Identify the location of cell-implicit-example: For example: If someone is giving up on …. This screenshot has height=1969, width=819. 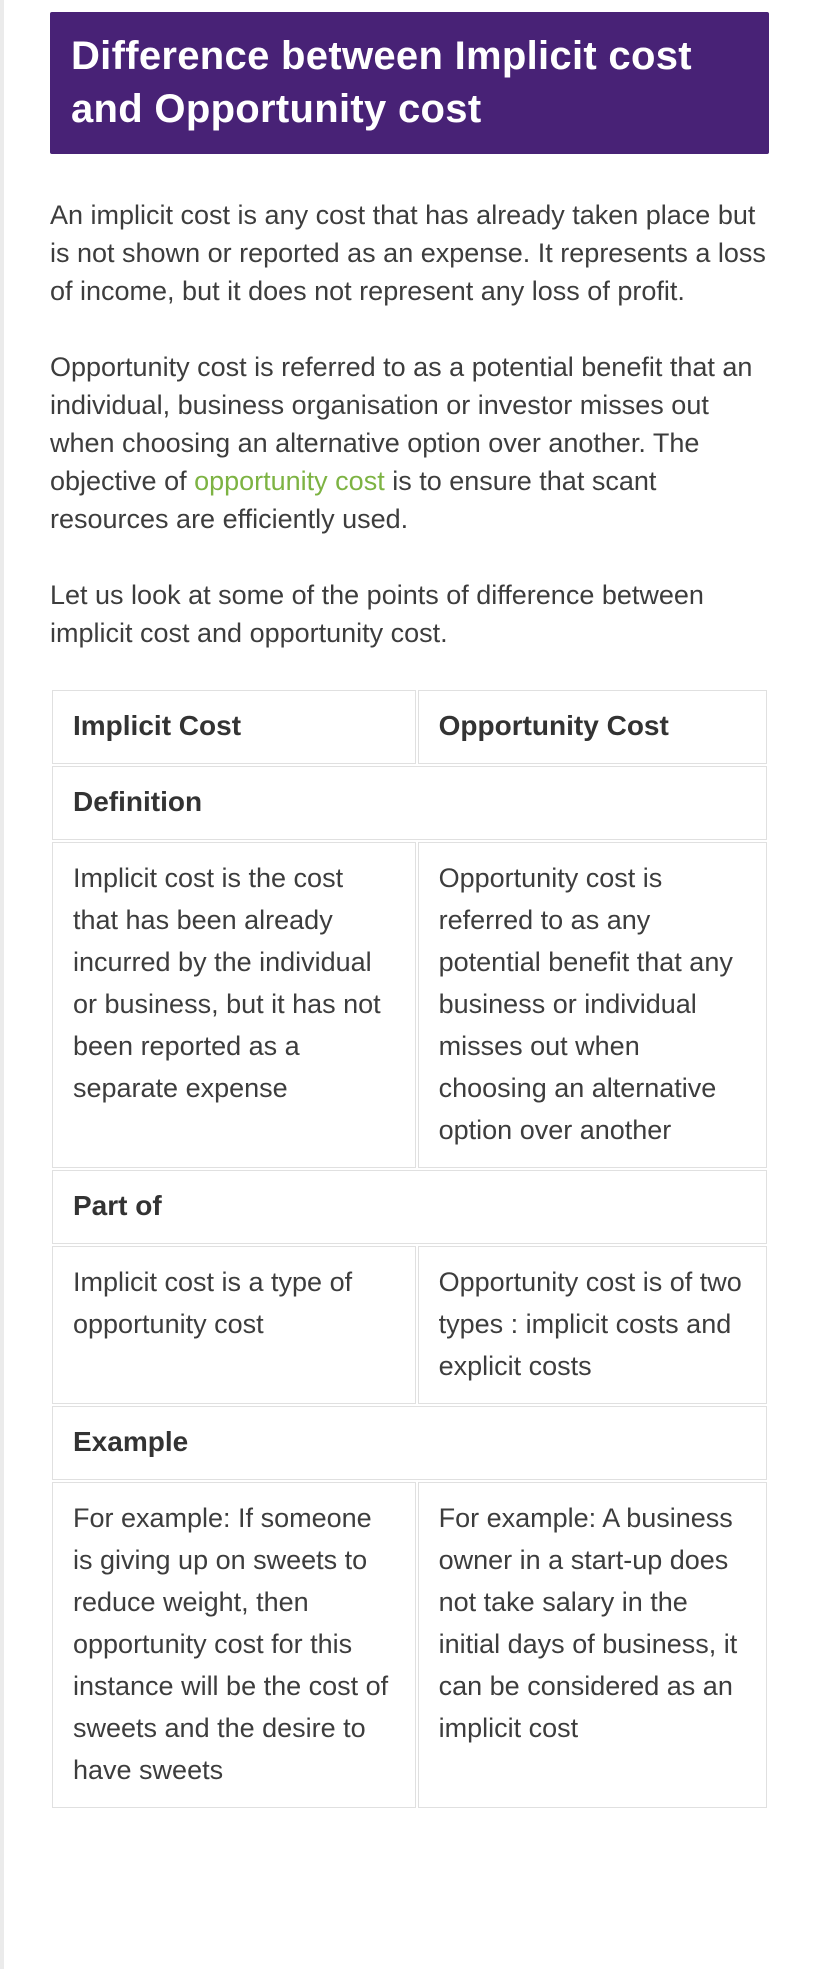
(234, 1645).